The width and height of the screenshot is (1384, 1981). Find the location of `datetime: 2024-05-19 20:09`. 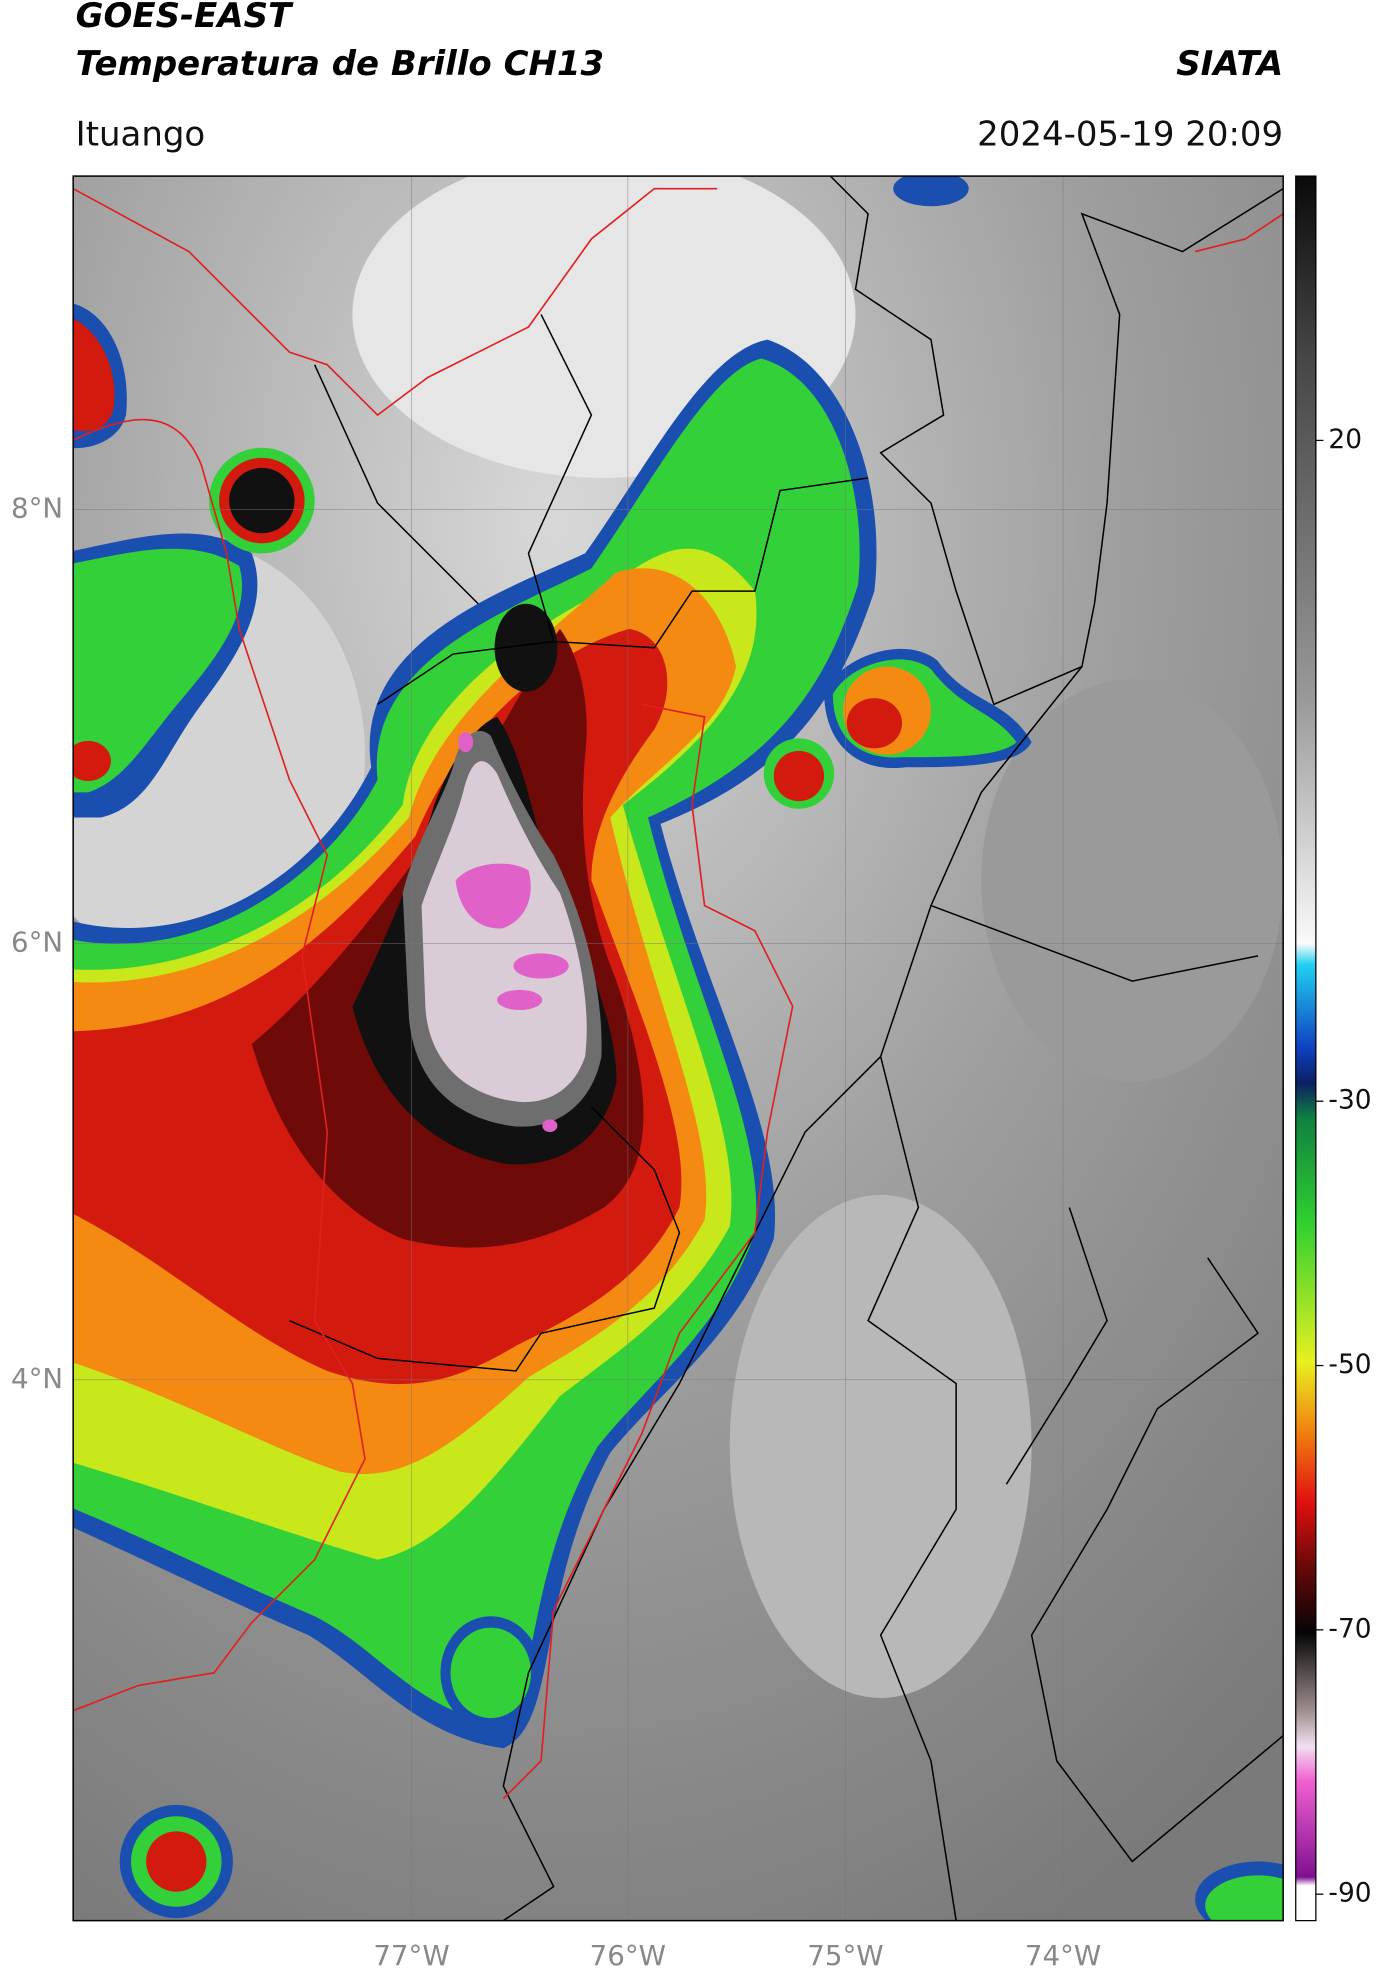

datetime: 2024-05-19 20:09 is located at coordinates (1130, 134).